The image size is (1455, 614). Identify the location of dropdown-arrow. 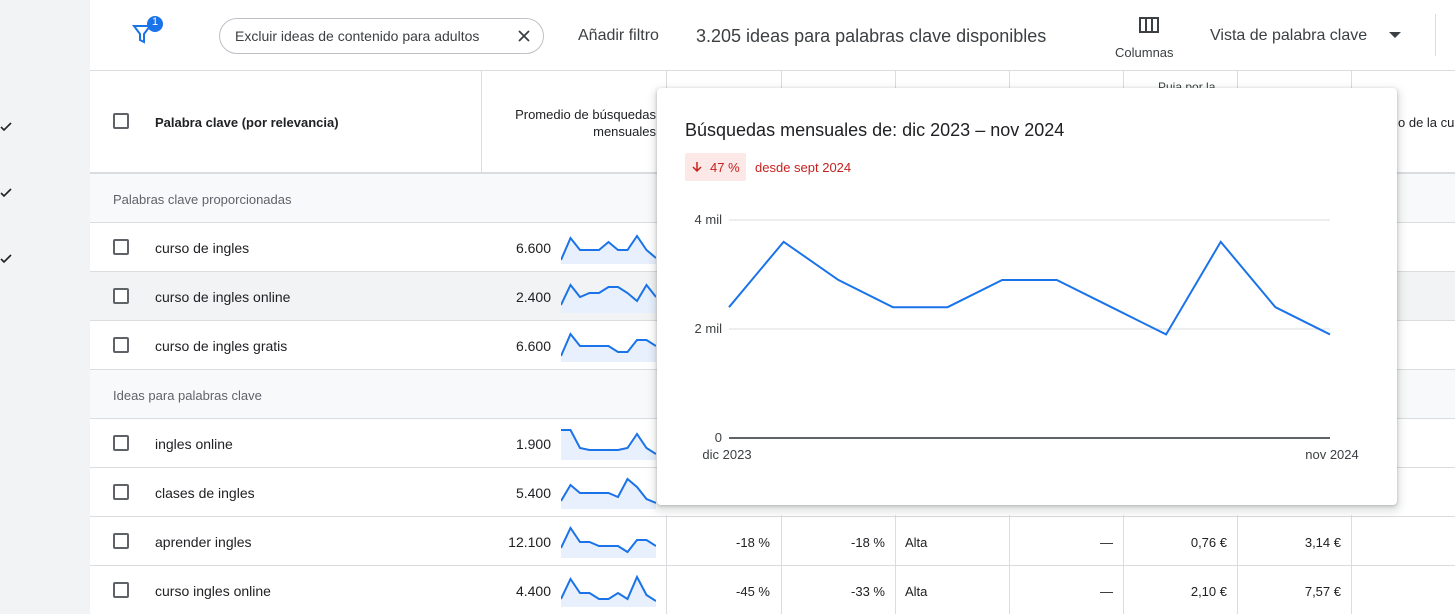
(1395, 35).